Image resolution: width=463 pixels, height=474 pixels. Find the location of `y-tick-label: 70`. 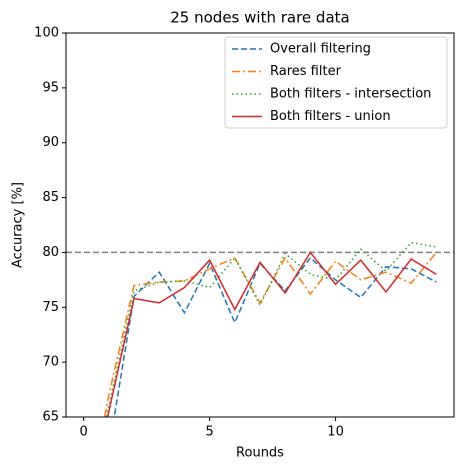

y-tick-label: 70 is located at coordinates (50, 362).